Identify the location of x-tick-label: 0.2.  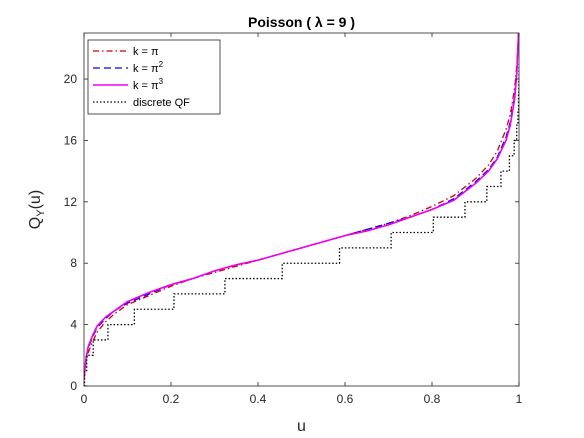
(171, 399).